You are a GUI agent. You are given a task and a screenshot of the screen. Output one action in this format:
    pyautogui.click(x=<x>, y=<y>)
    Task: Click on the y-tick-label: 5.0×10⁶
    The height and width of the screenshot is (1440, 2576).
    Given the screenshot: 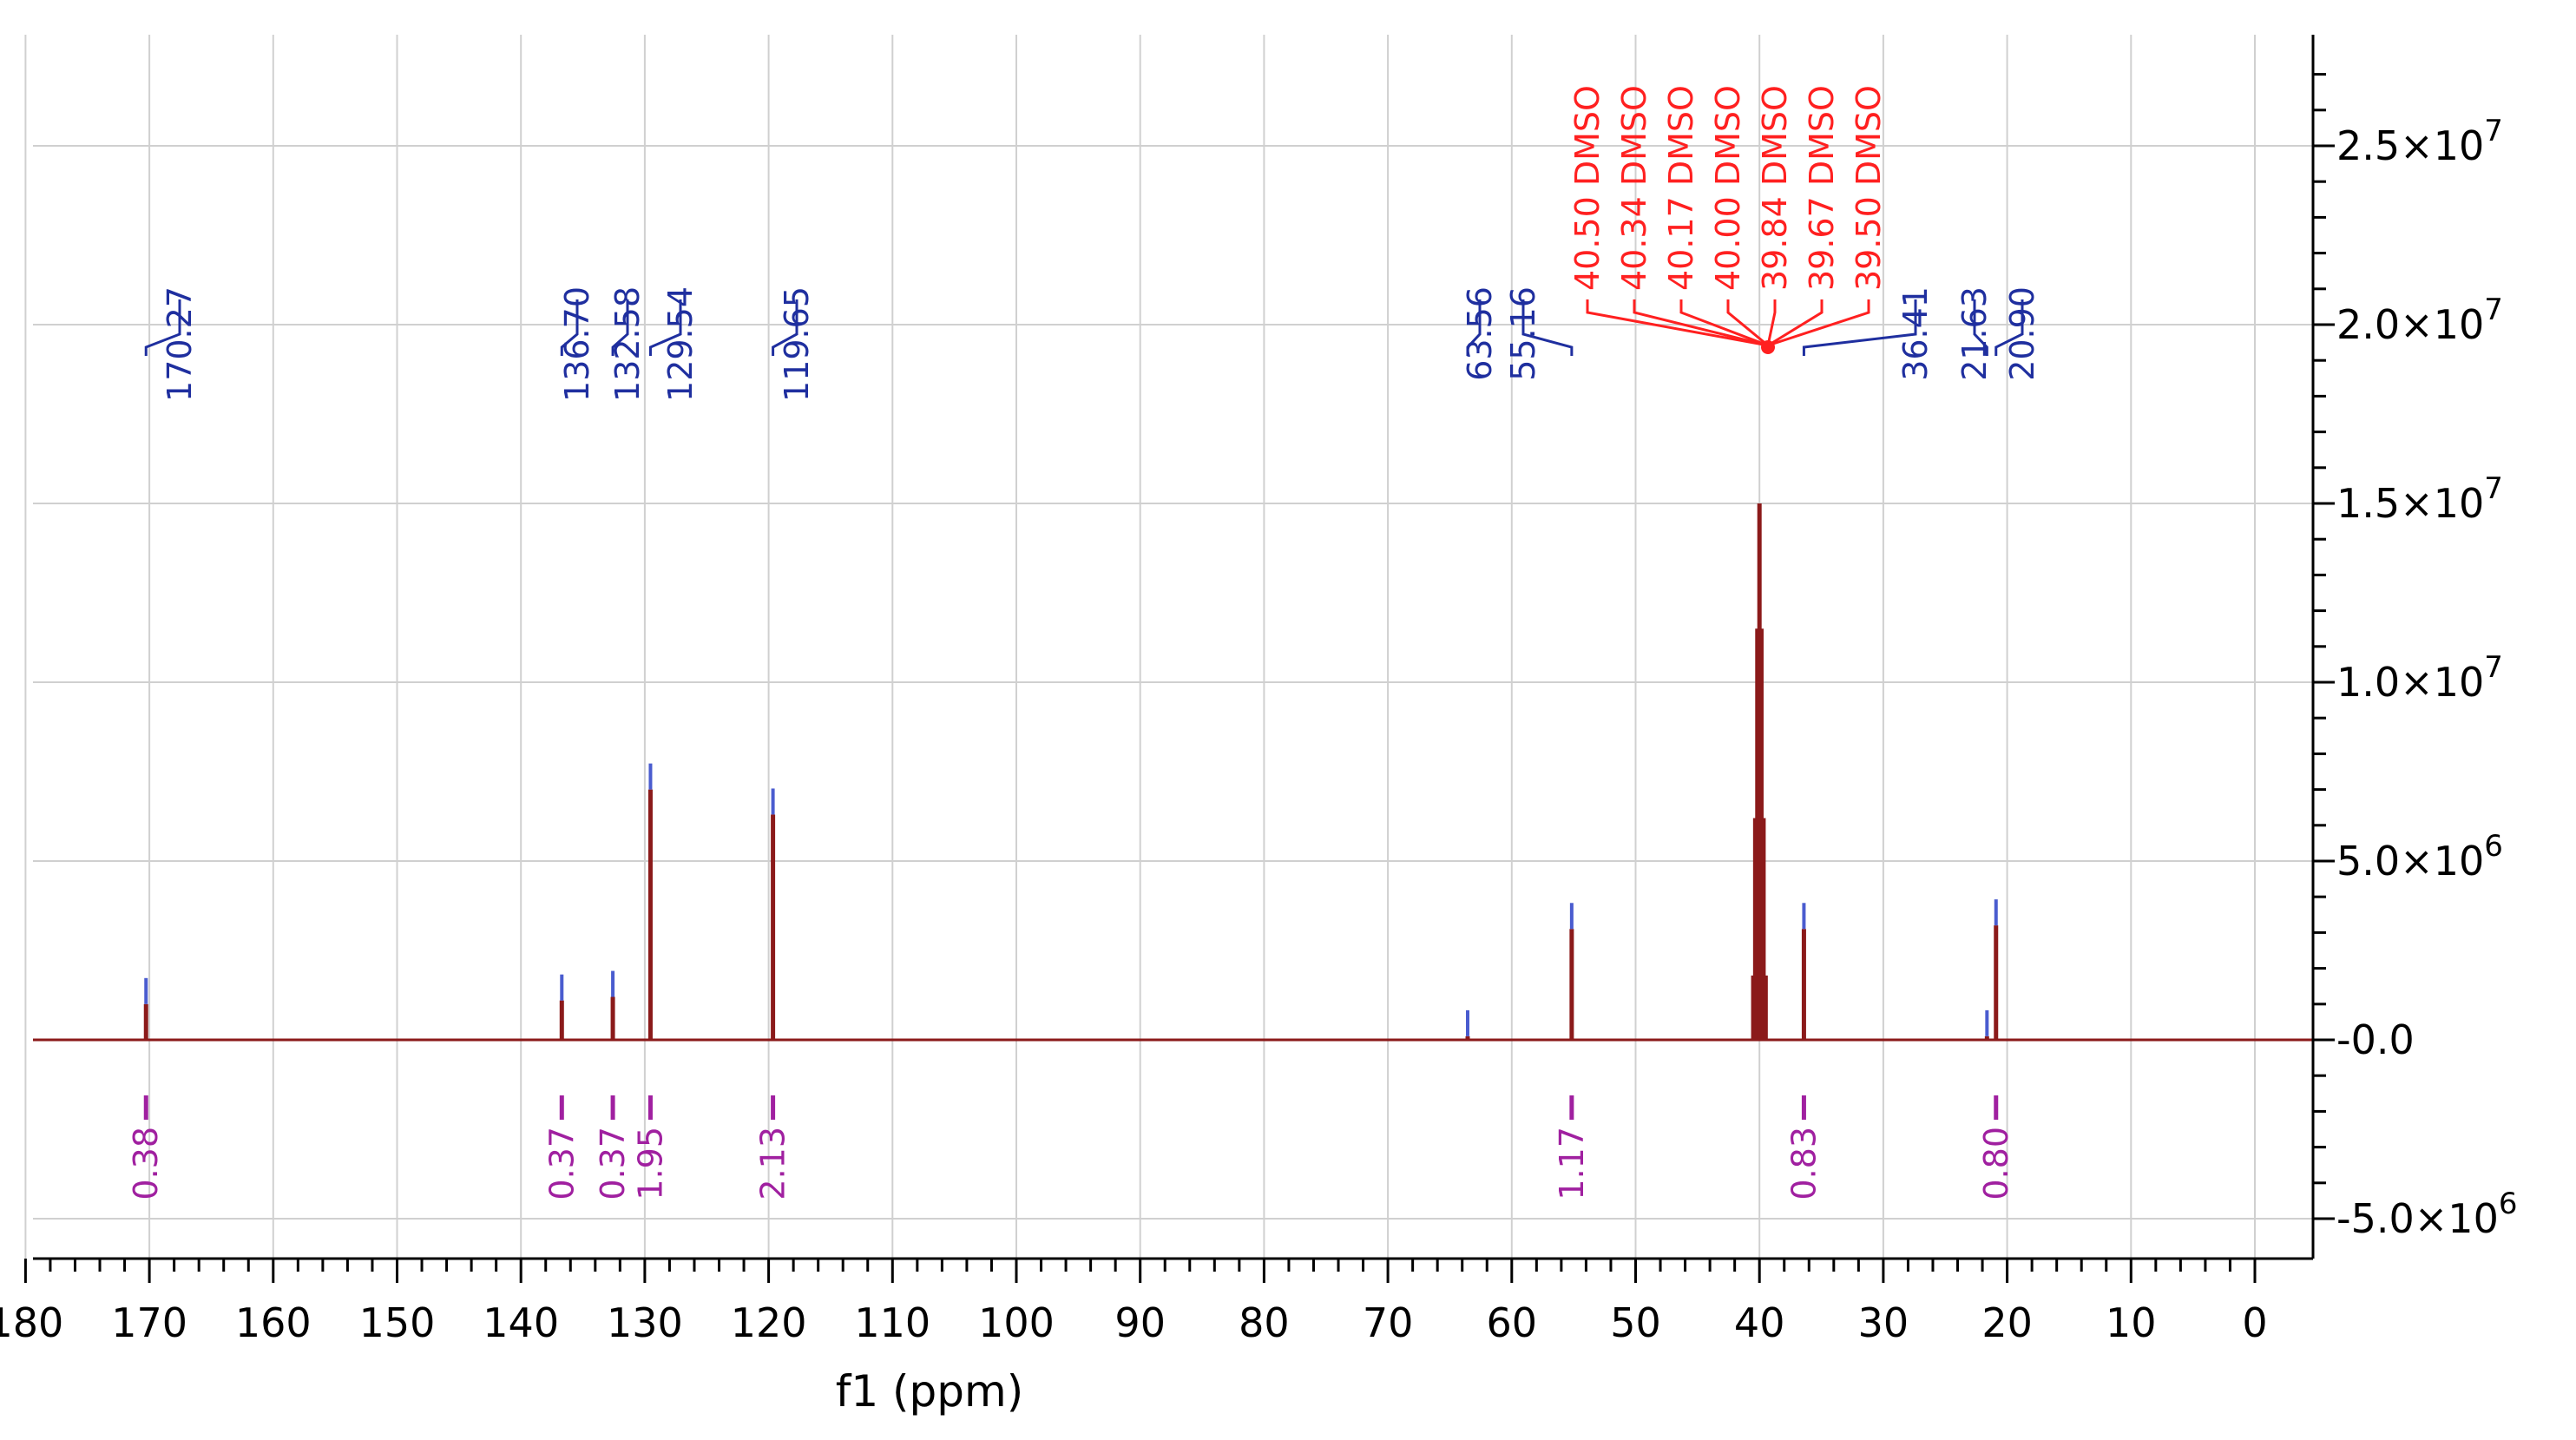 What is the action you would take?
    pyautogui.click(x=2419, y=856)
    